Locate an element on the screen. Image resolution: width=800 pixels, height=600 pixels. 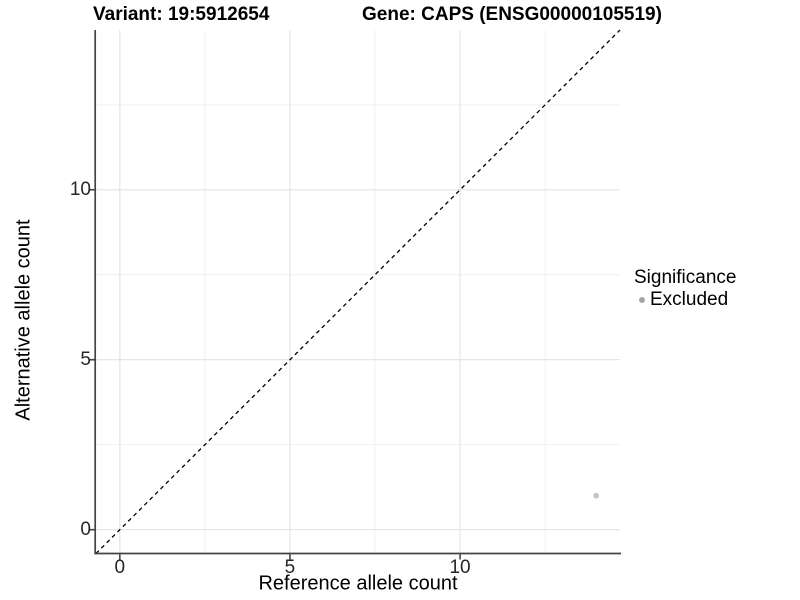
y-tick-label-5: 5 is located at coordinates (85, 359).